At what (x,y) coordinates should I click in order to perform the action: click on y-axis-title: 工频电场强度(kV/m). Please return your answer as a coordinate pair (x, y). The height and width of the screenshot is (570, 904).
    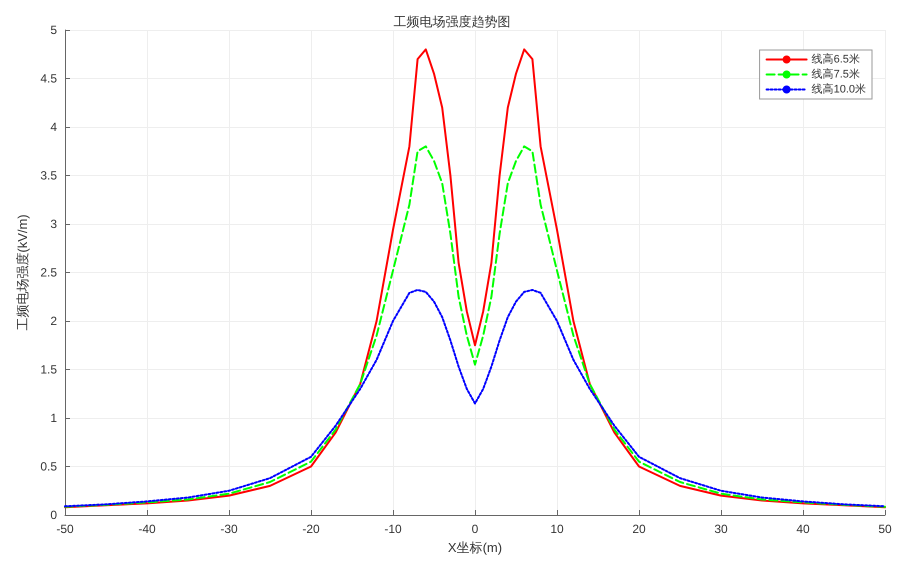
    Looking at the image, I should click on (22, 272).